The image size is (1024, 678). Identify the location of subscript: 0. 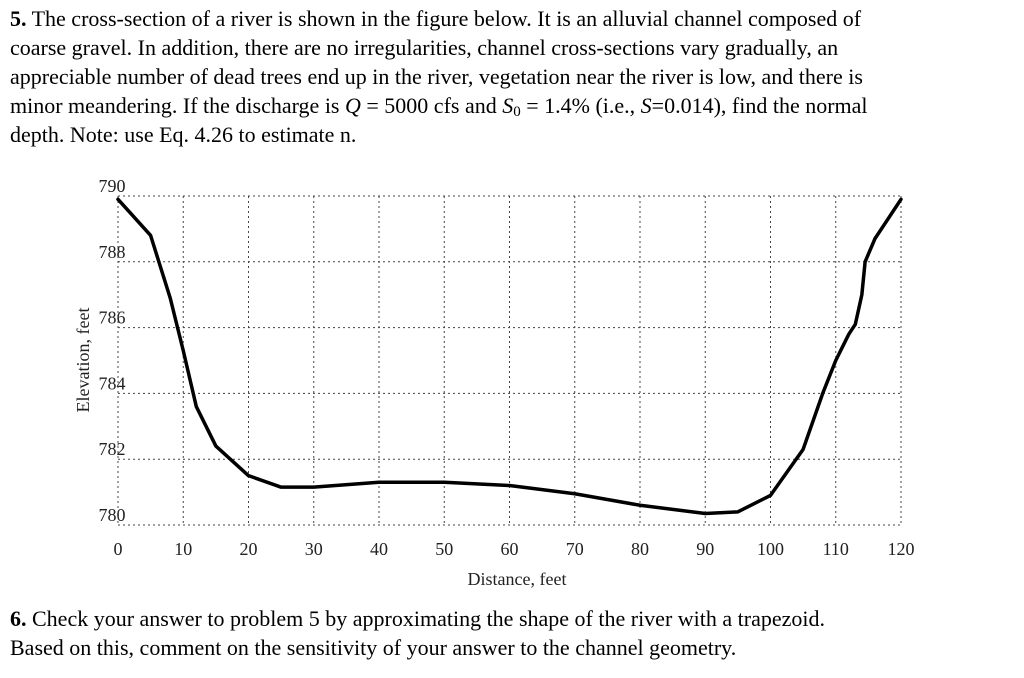
(517, 112).